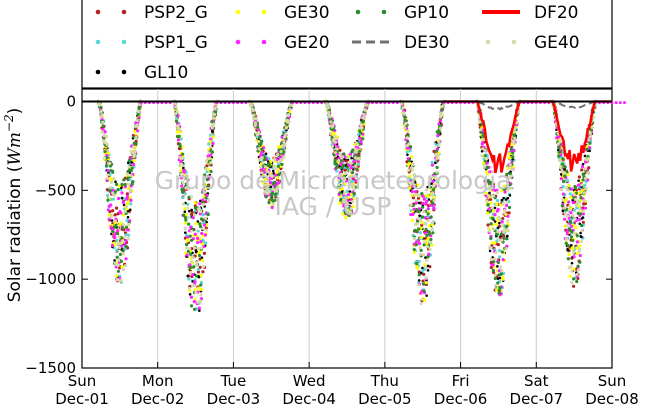 The width and height of the screenshot is (650, 409). Describe the element at coordinates (461, 381) in the screenshot. I see `x-tick-label-day: Fri` at that location.